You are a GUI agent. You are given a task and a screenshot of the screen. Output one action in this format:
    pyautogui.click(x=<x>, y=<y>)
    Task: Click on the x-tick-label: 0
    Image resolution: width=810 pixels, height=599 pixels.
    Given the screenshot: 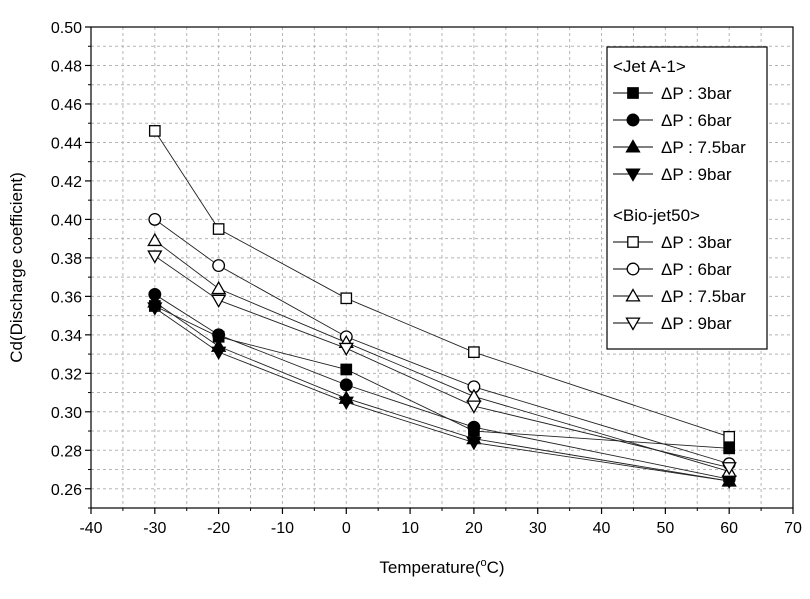 What is the action you would take?
    pyautogui.click(x=346, y=528)
    